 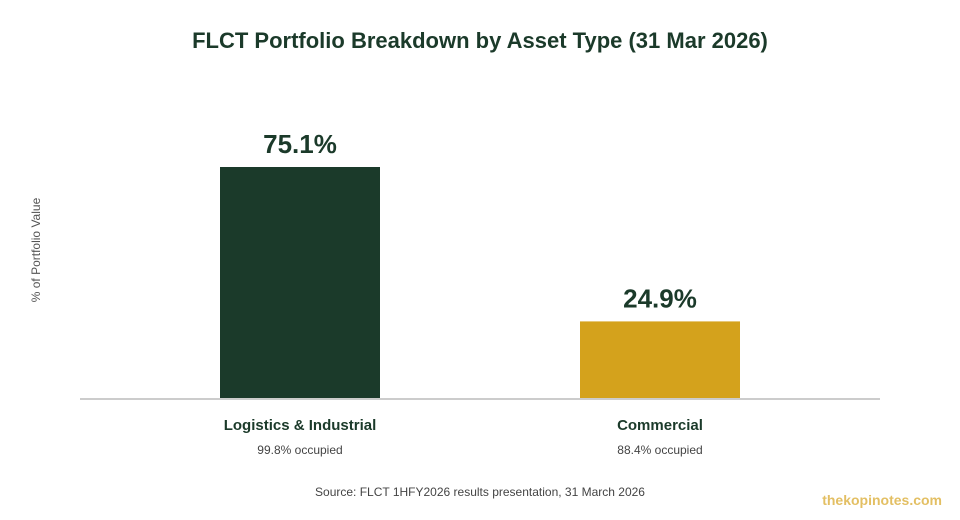 What do you see at coordinates (660, 450) in the screenshot?
I see `category-subtitle-1: 88.4% occupied` at bounding box center [660, 450].